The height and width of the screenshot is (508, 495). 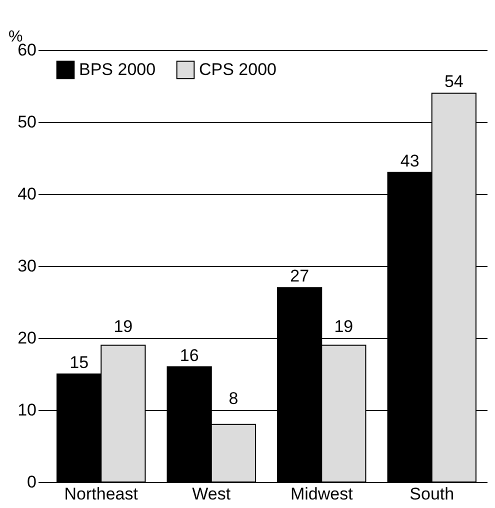 What do you see at coordinates (189, 355) in the screenshot?
I see `data-label: 16` at bounding box center [189, 355].